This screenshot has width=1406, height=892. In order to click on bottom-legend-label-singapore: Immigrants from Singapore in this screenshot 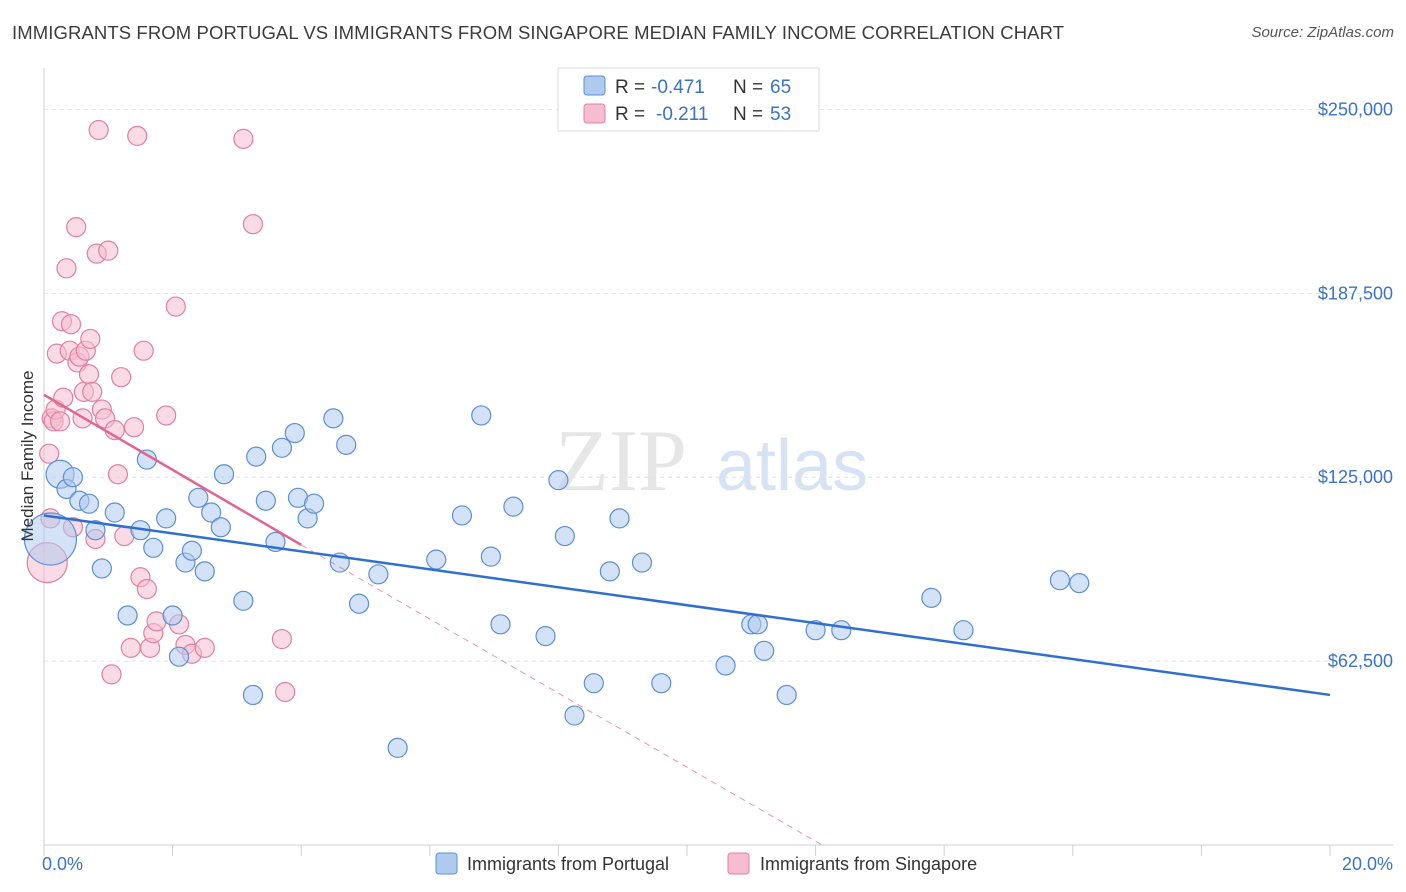, I will do `click(868, 864)`.